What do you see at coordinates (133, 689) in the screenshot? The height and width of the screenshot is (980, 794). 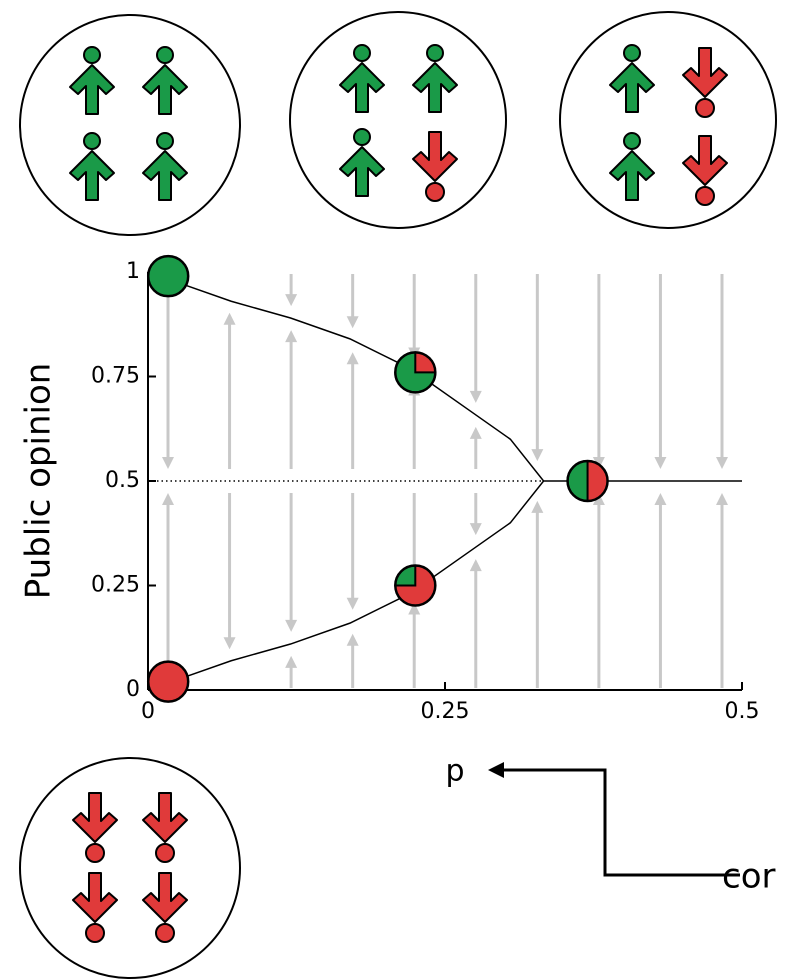 I see `y-tick-label: 0` at bounding box center [133, 689].